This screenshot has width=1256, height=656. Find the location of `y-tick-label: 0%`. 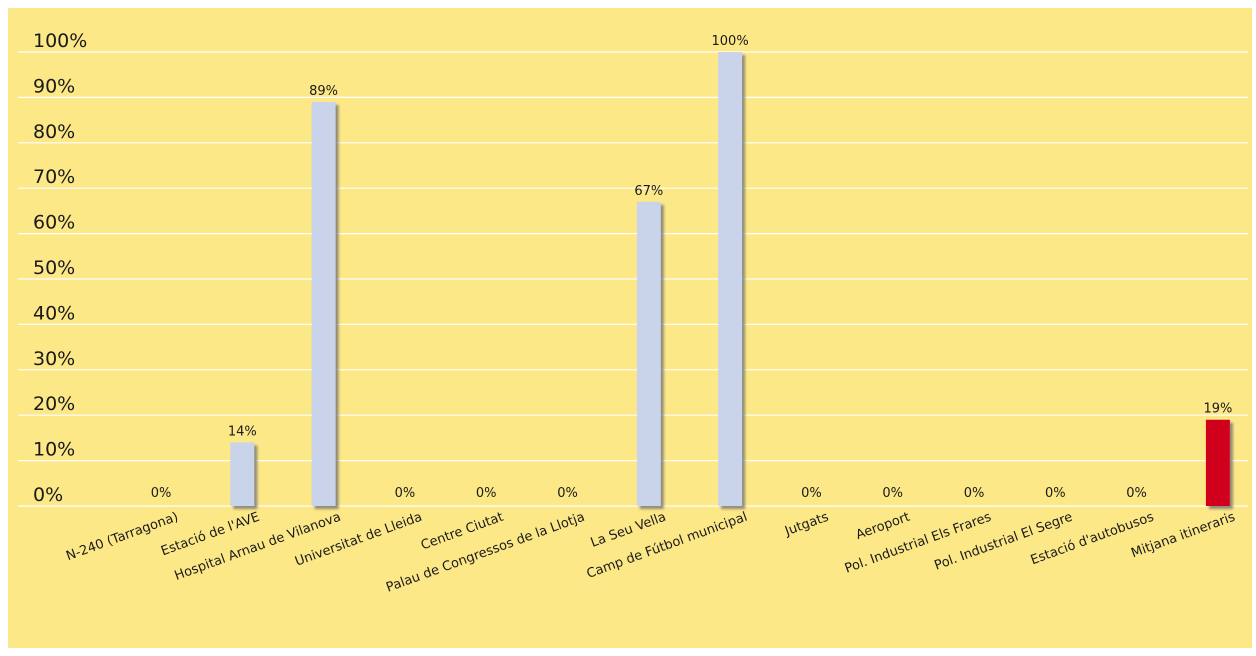

y-tick-label: 0% is located at coordinates (48, 495).